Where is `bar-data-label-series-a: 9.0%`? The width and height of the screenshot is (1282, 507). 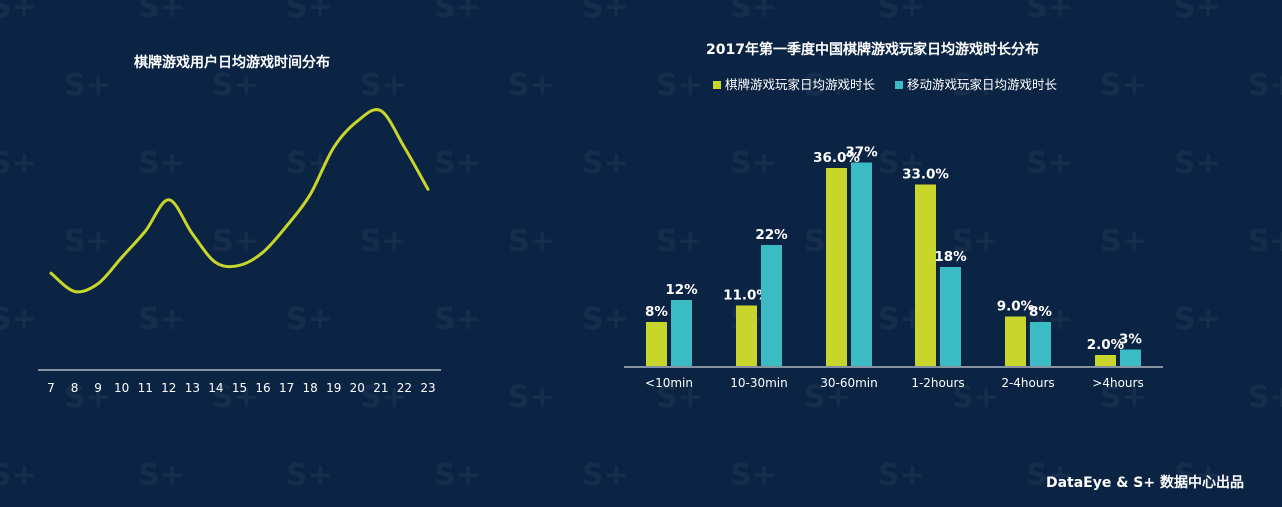
bar-data-label-series-a: 9.0% is located at coordinates (1016, 307).